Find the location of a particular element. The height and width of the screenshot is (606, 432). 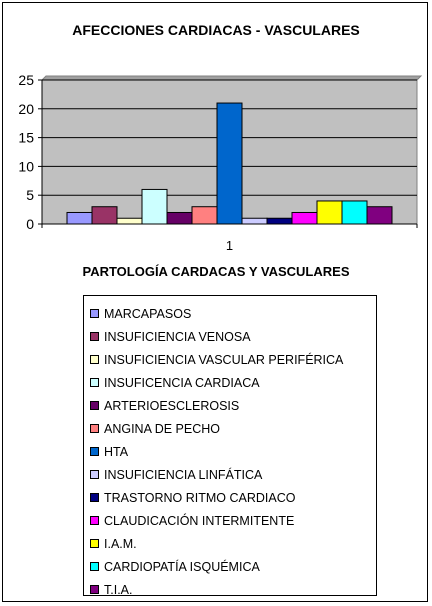

legend-label: INSUFICIENCIA LINFÁTICA is located at coordinates (183, 474).